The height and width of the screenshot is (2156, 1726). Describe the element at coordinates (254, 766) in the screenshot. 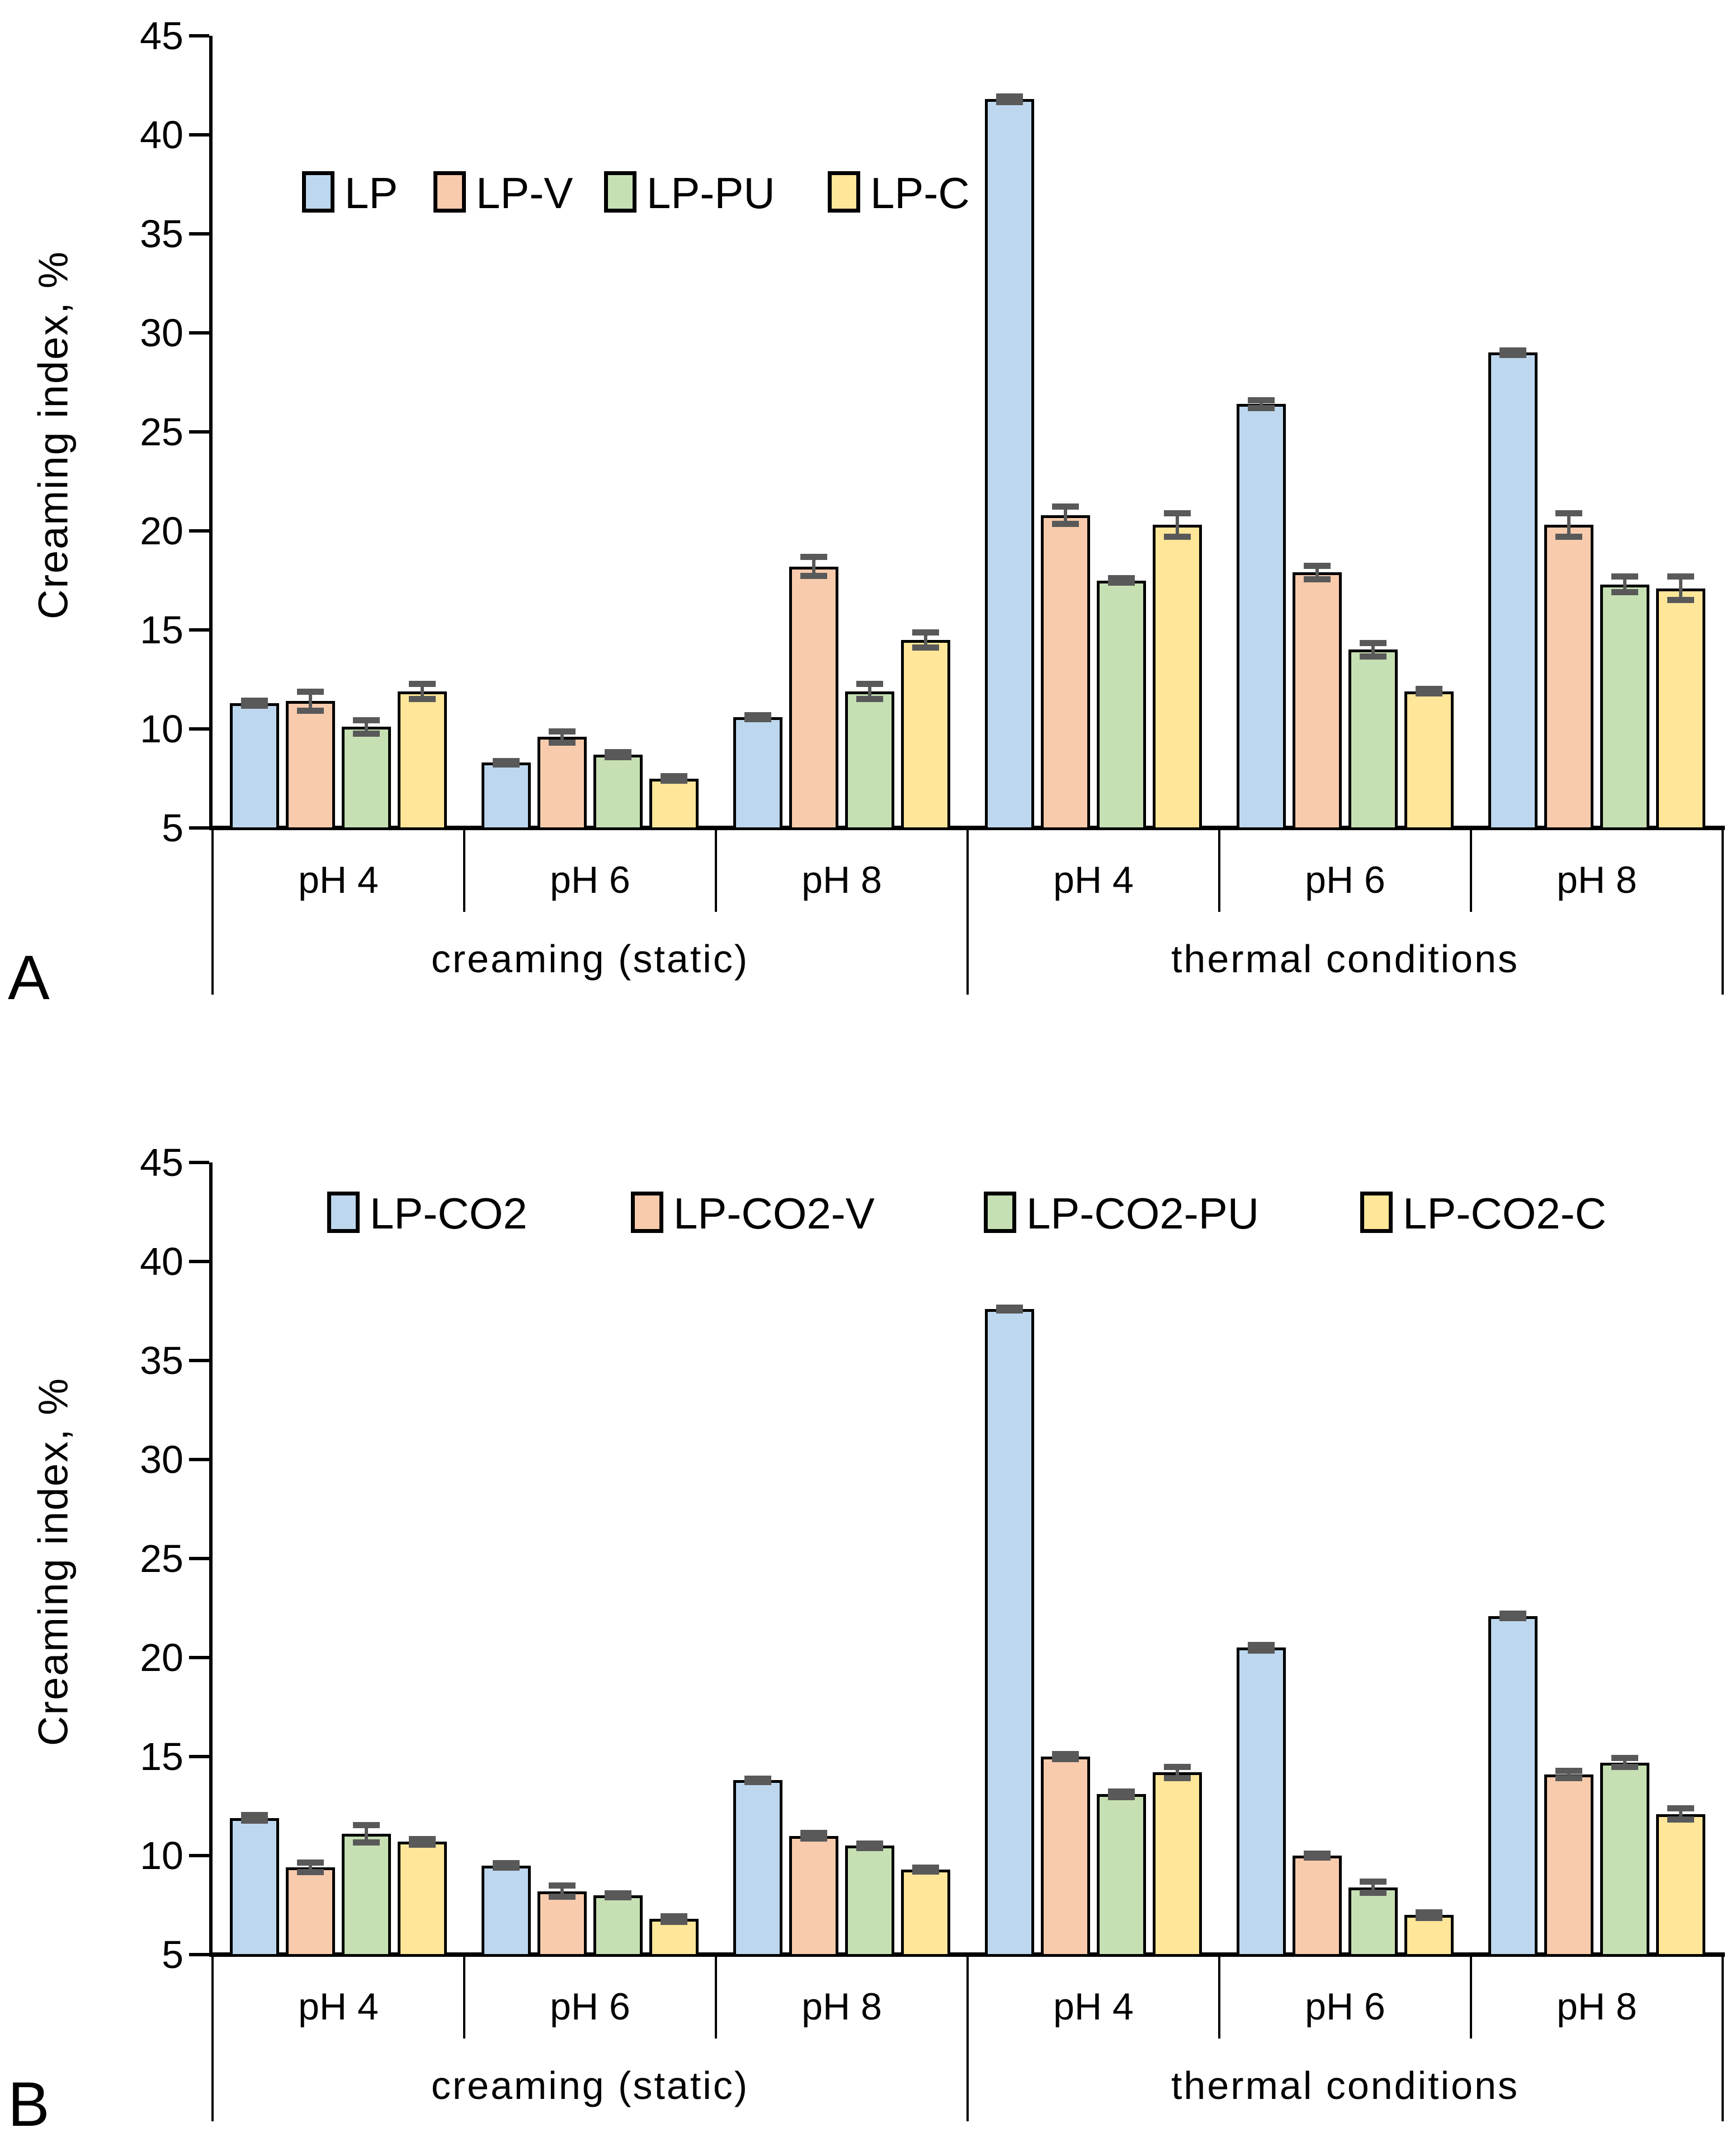

I see `bar-lp-group0` at that location.